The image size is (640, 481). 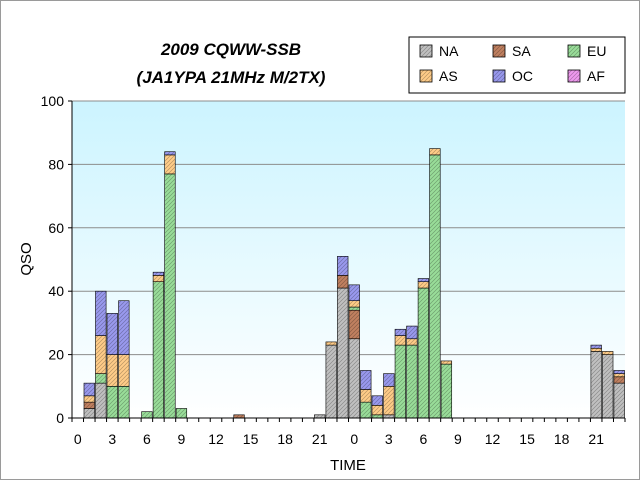 I want to click on y-tick-label: 80, so click(x=56, y=164).